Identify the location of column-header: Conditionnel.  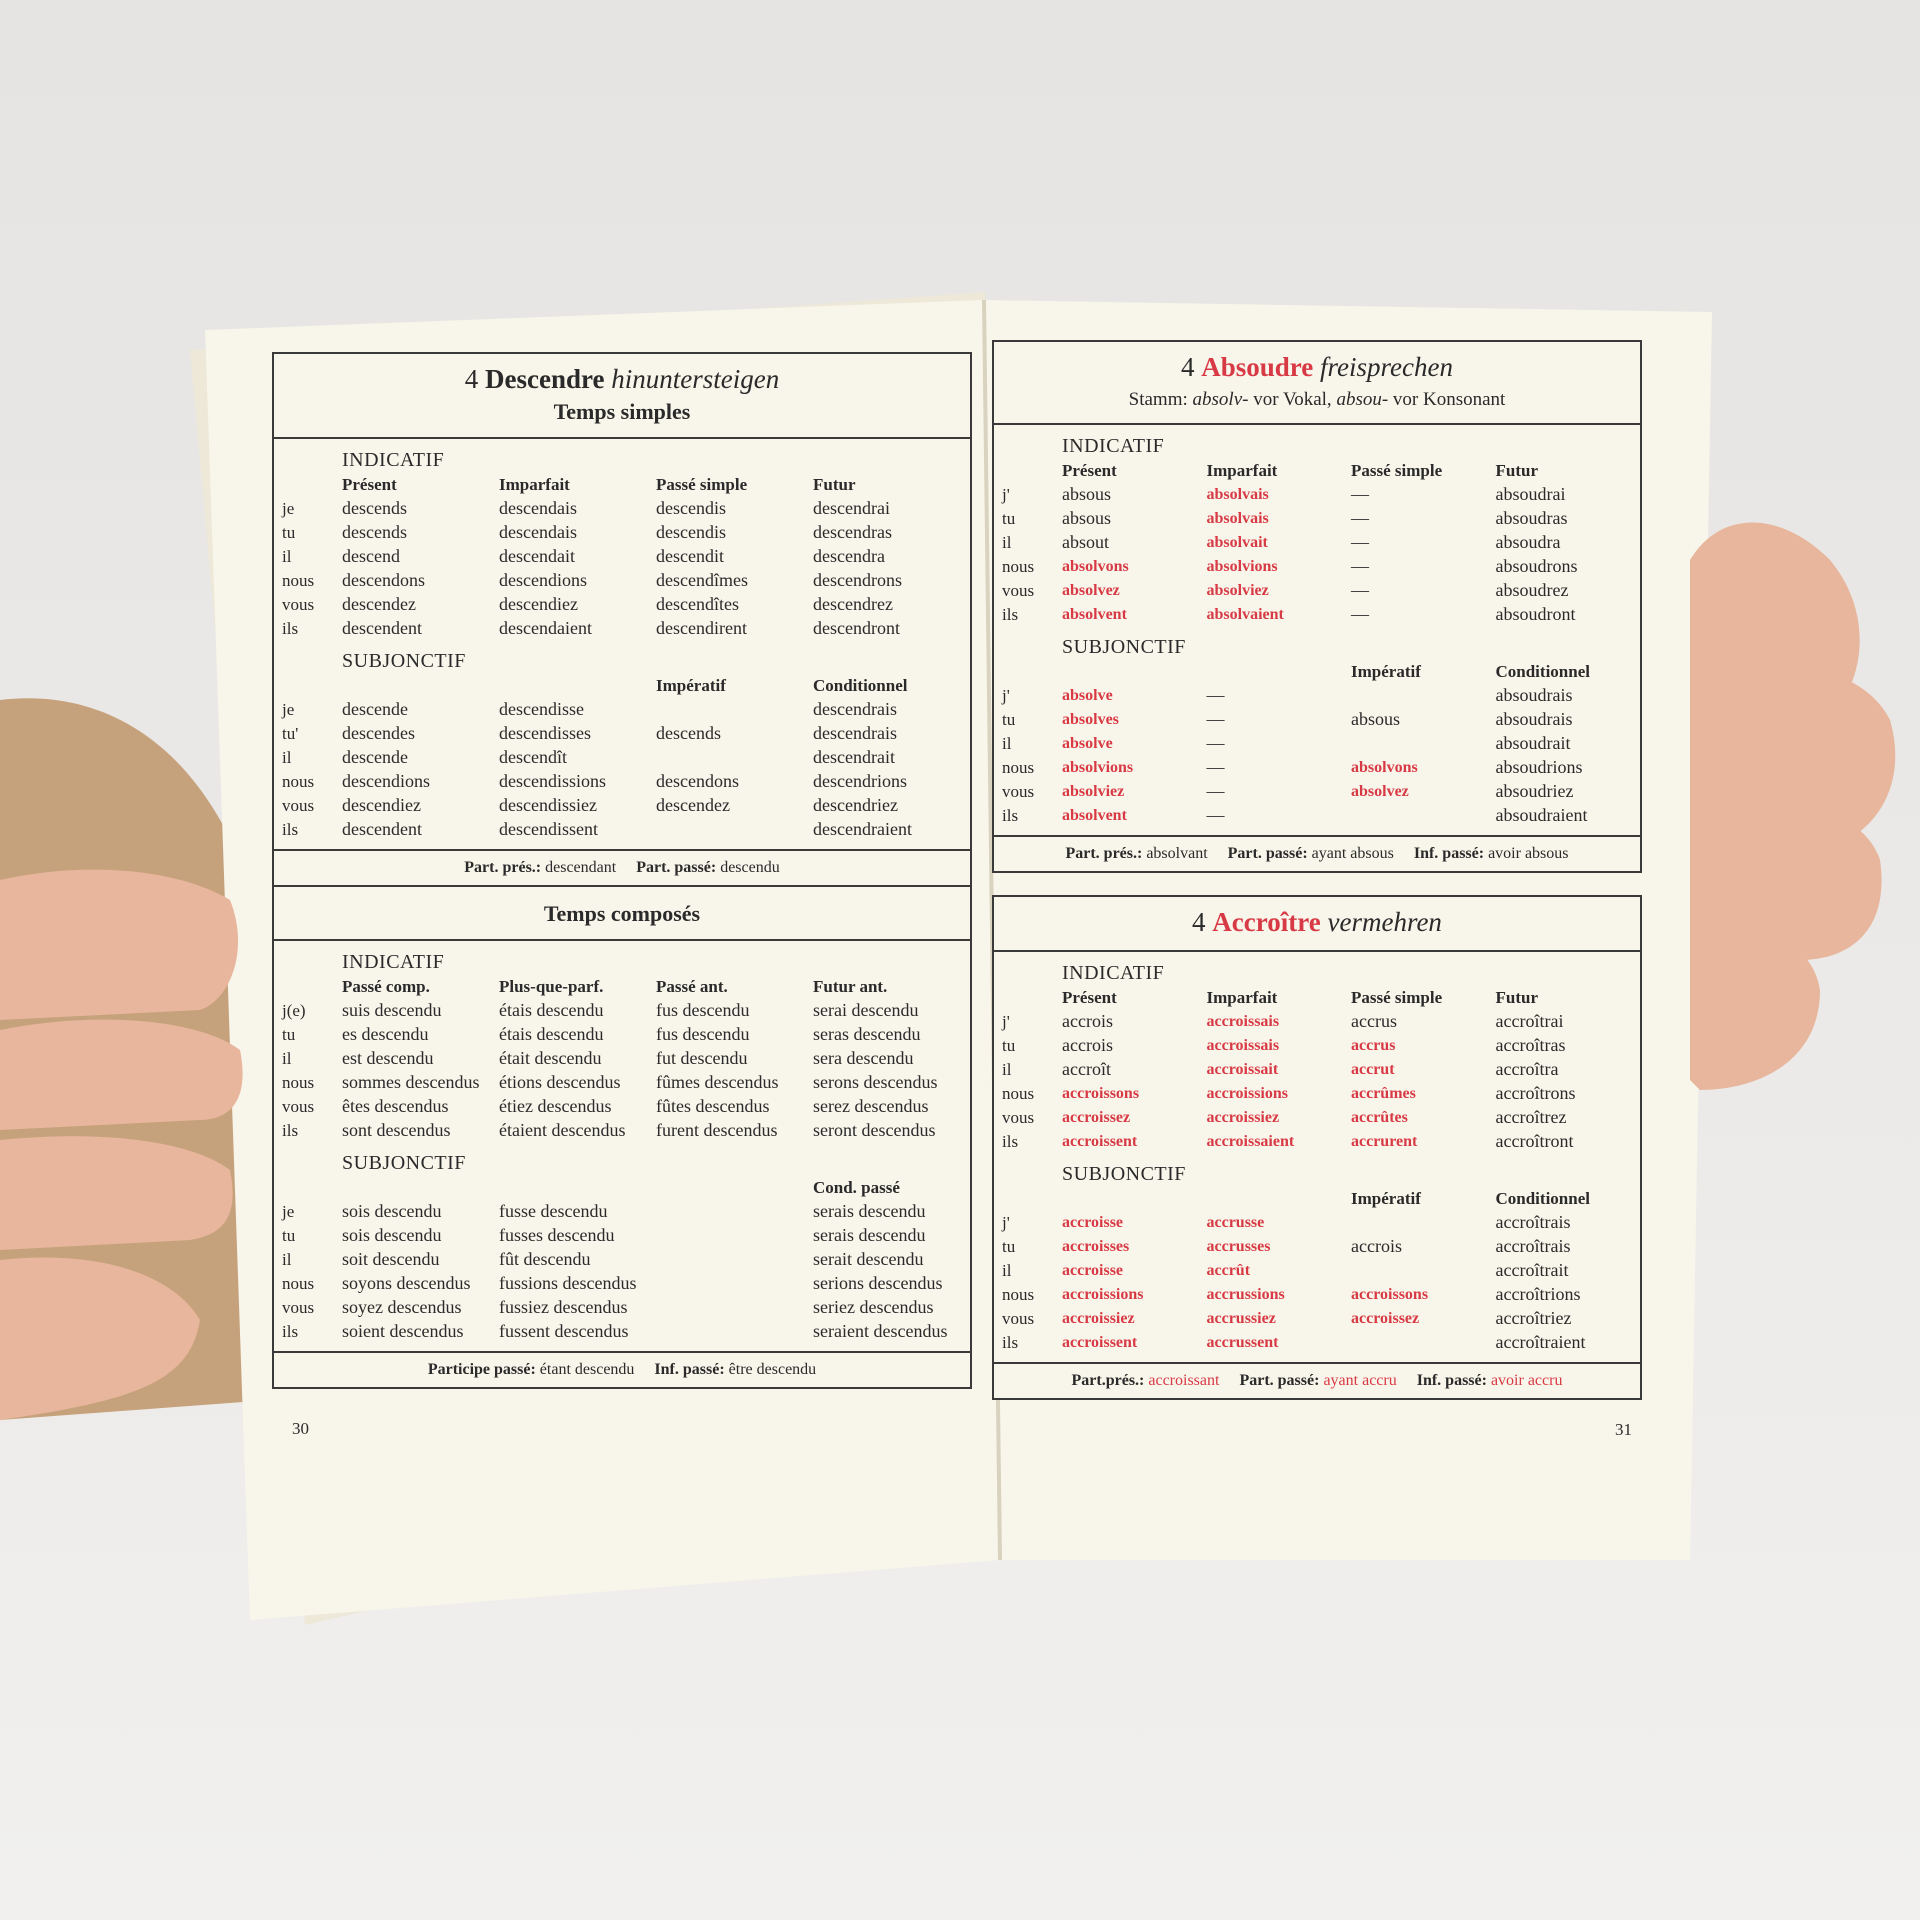
(1542, 671).